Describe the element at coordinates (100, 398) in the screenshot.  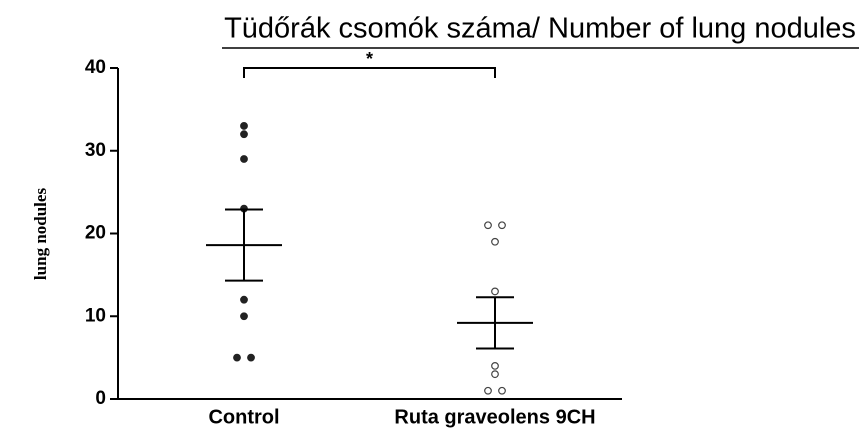
I see `y-tick-label: 0` at that location.